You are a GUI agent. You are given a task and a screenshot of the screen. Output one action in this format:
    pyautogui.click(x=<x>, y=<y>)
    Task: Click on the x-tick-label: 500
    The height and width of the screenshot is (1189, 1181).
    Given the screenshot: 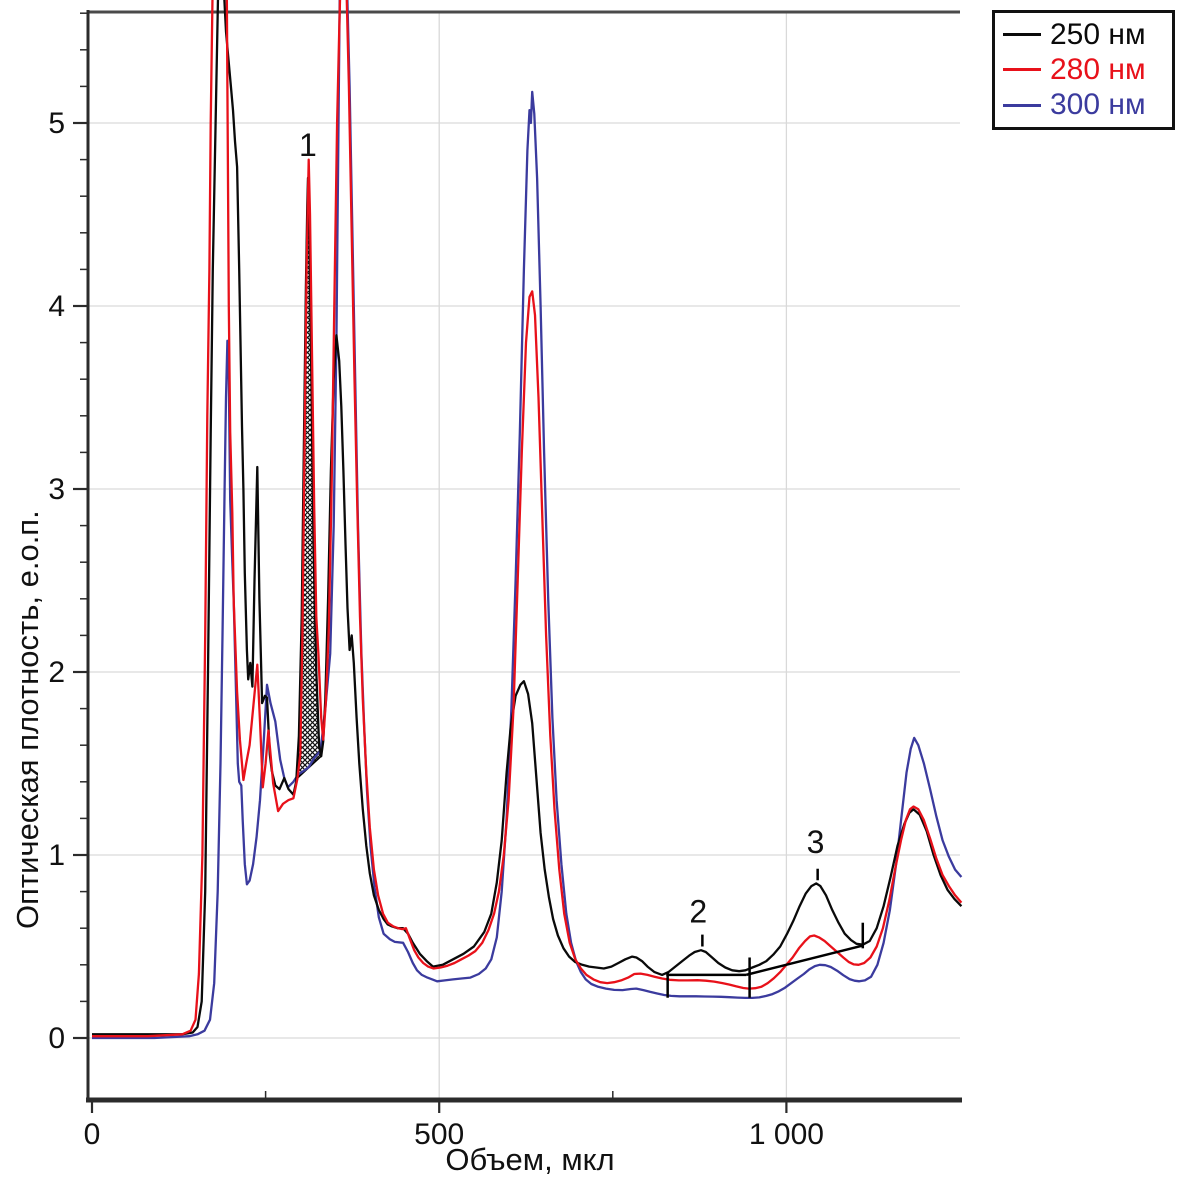 What is the action you would take?
    pyautogui.click(x=439, y=1134)
    